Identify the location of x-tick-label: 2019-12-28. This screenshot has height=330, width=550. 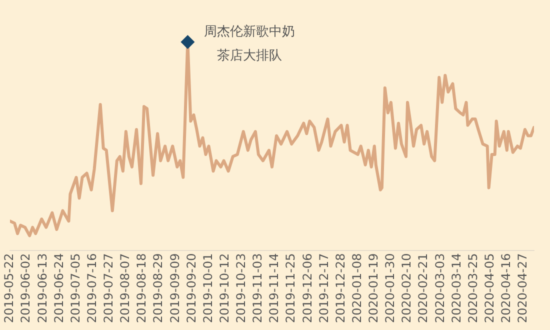
(340, 288).